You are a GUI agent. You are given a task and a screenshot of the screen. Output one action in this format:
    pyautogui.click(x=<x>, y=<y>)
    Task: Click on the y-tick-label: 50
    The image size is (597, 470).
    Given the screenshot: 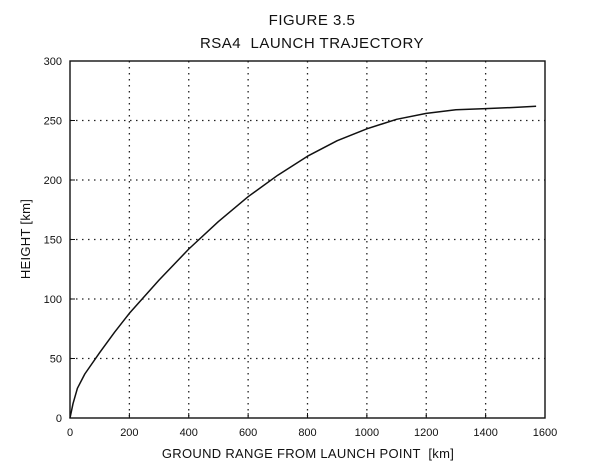 What is the action you would take?
    pyautogui.click(x=56, y=360)
    